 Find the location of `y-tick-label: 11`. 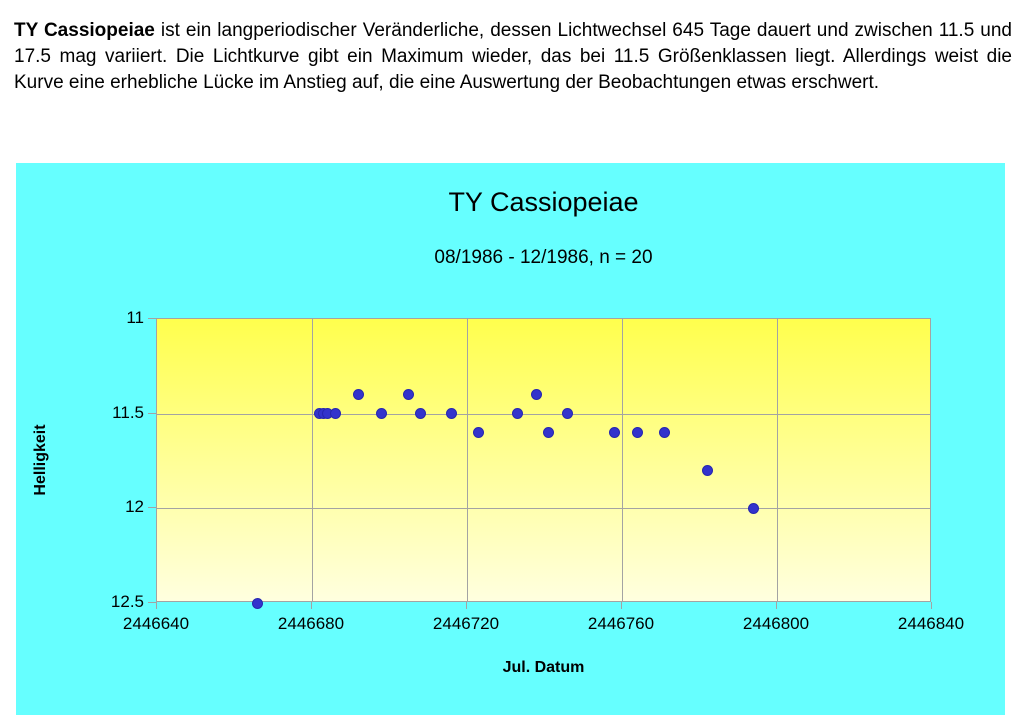

y-tick-label: 11 is located at coordinates (135, 317).